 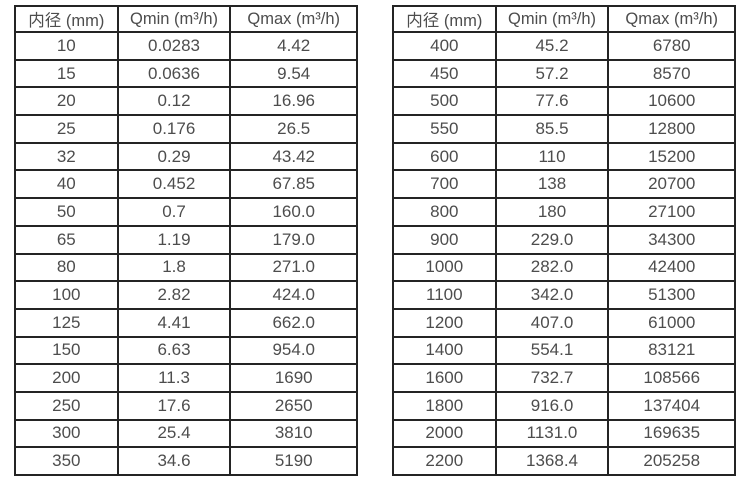 I want to click on cell-diameter: 350, so click(x=66, y=461).